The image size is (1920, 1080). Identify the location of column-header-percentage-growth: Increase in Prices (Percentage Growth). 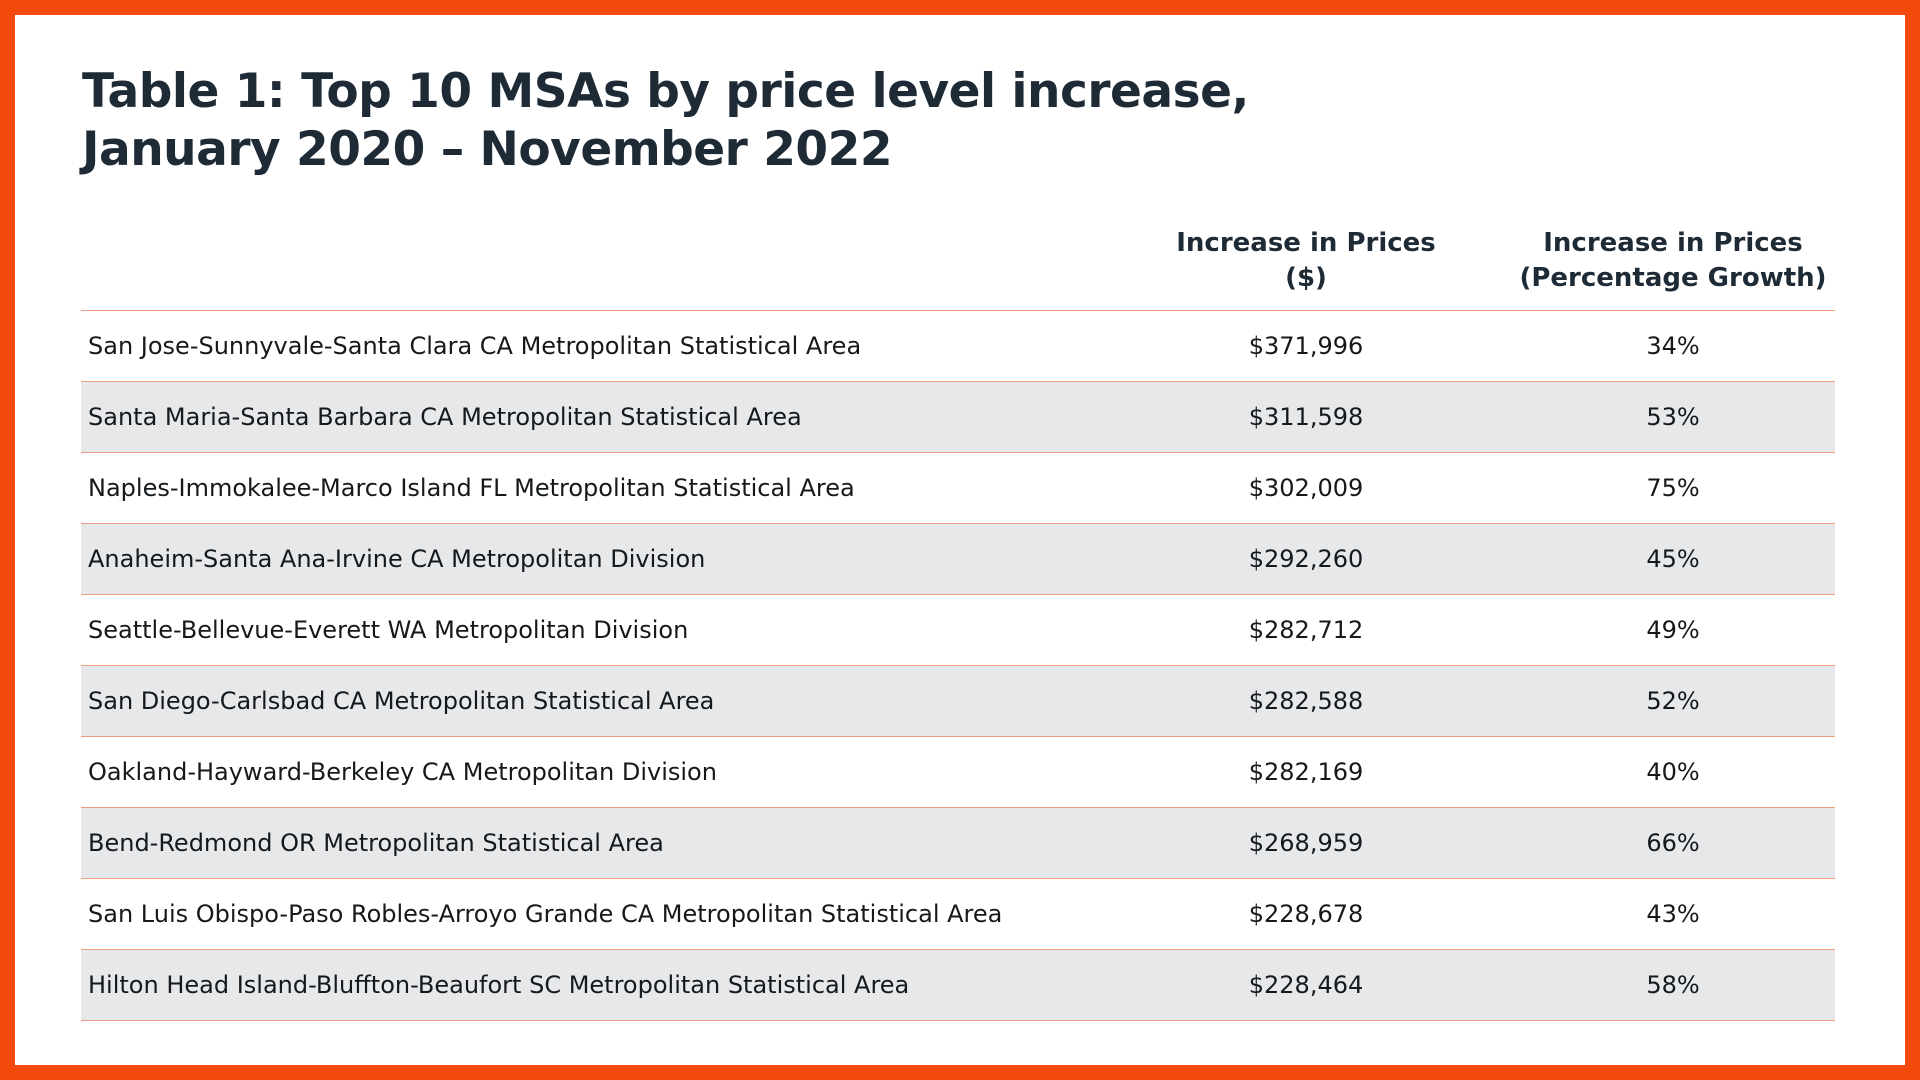
(1673, 261).